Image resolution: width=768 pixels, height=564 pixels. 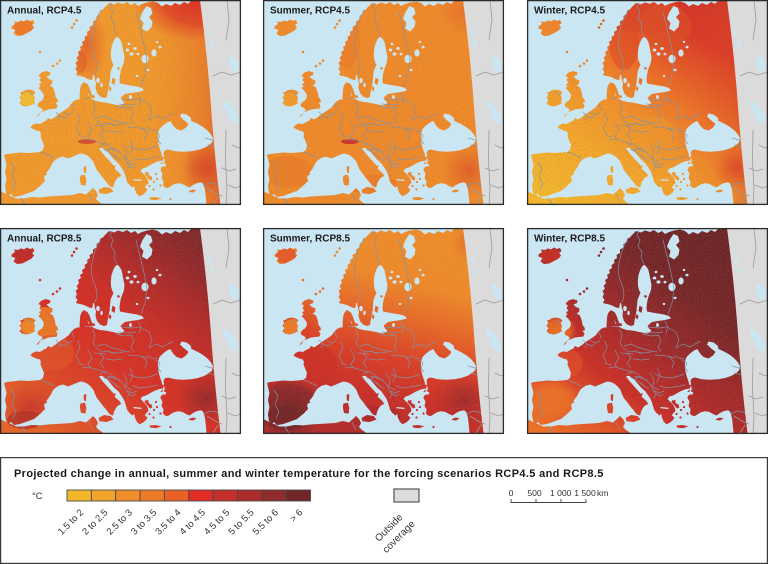 What do you see at coordinates (44, 11) in the screenshot?
I see `svg-text: Annual, RCP4.5` at bounding box center [44, 11].